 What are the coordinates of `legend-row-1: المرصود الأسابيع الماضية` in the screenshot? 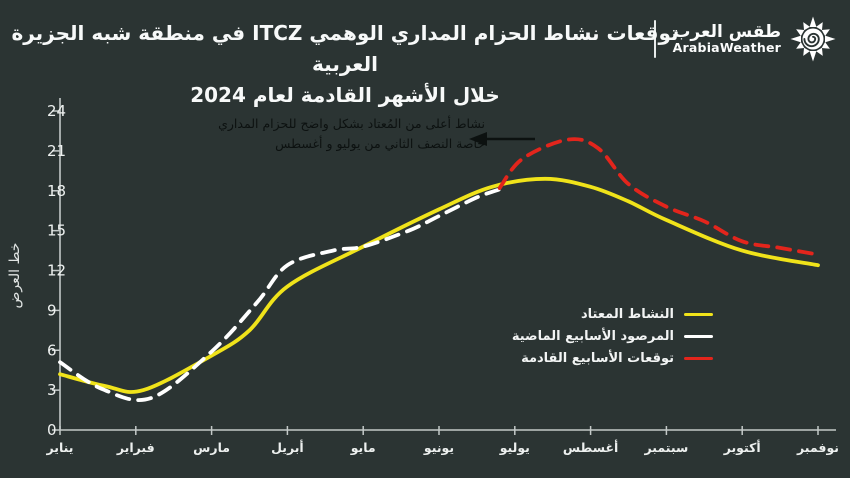 It's located at (612, 336).